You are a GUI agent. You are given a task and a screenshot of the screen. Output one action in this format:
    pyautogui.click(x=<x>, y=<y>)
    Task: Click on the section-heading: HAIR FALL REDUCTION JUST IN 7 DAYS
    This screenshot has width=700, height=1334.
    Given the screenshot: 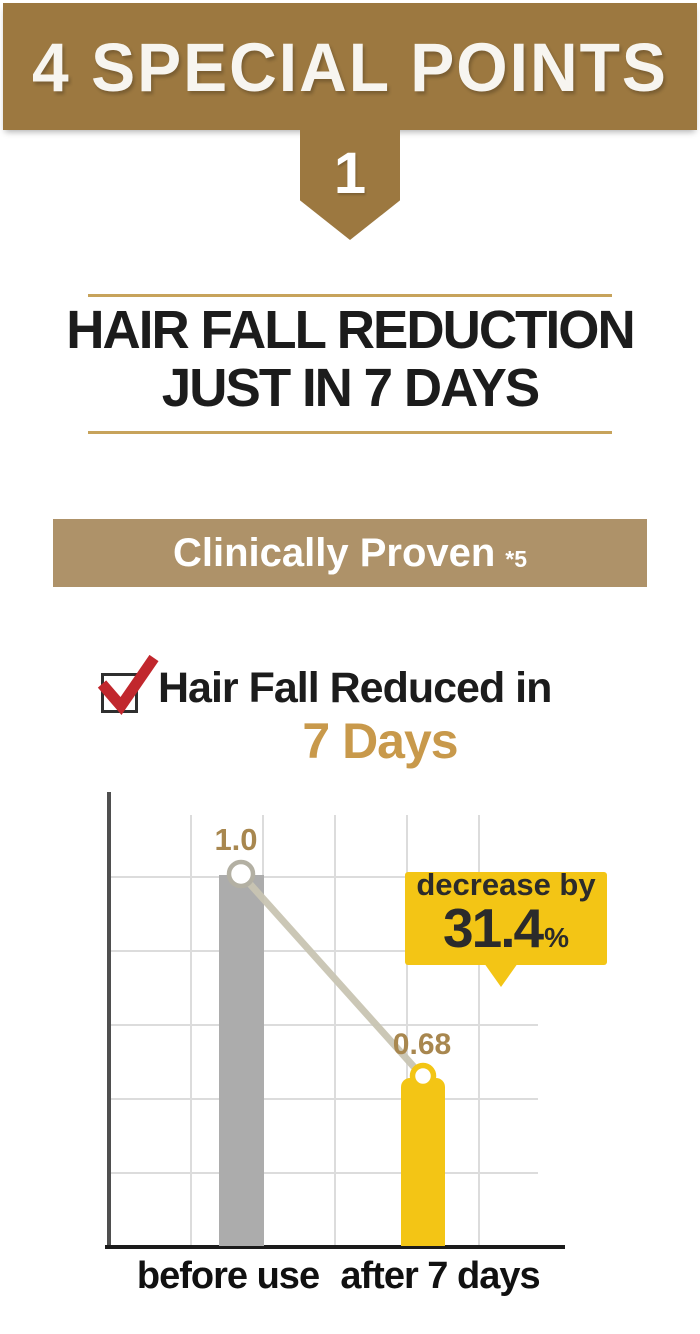 What is the action you would take?
    pyautogui.click(x=350, y=359)
    